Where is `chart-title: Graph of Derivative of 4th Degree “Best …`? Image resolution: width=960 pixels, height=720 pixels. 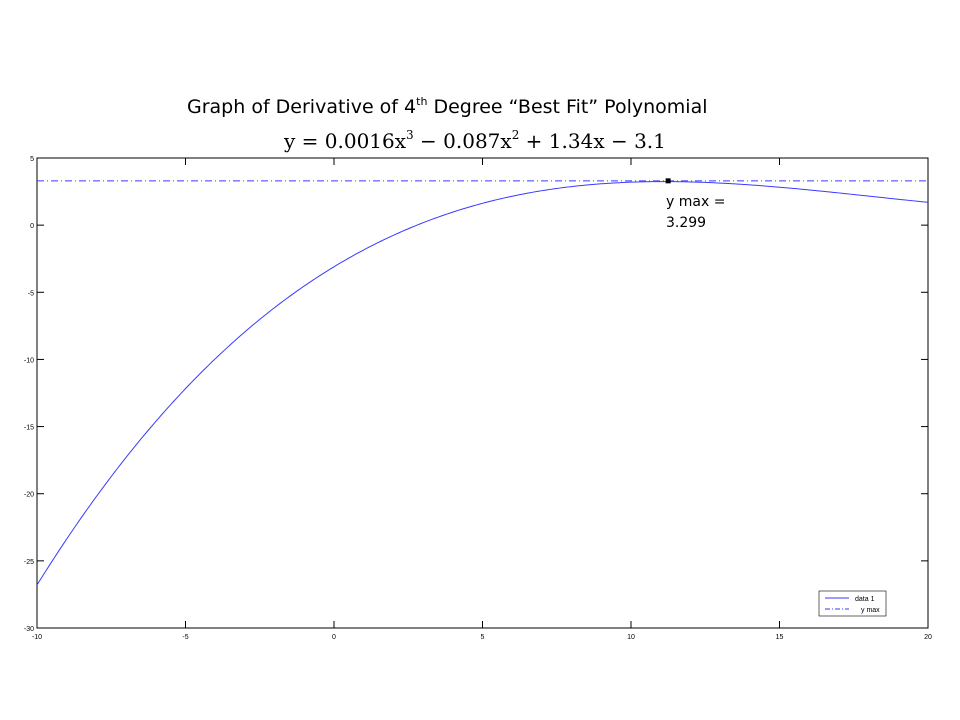 chart-title: Graph of Derivative of 4th Degree “Best … is located at coordinates (447, 106).